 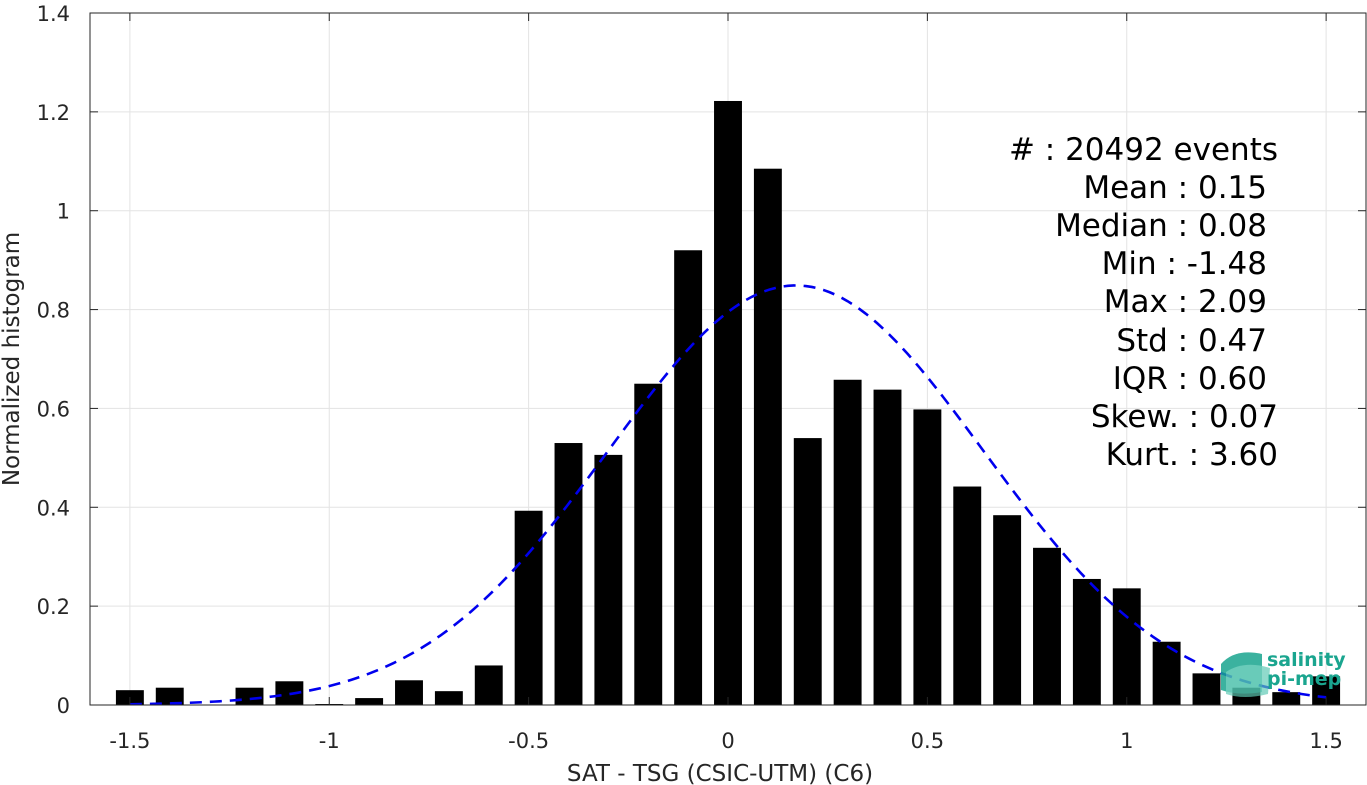 What do you see at coordinates (53, 607) in the screenshot?
I see `y-tick-label: 0.2` at bounding box center [53, 607].